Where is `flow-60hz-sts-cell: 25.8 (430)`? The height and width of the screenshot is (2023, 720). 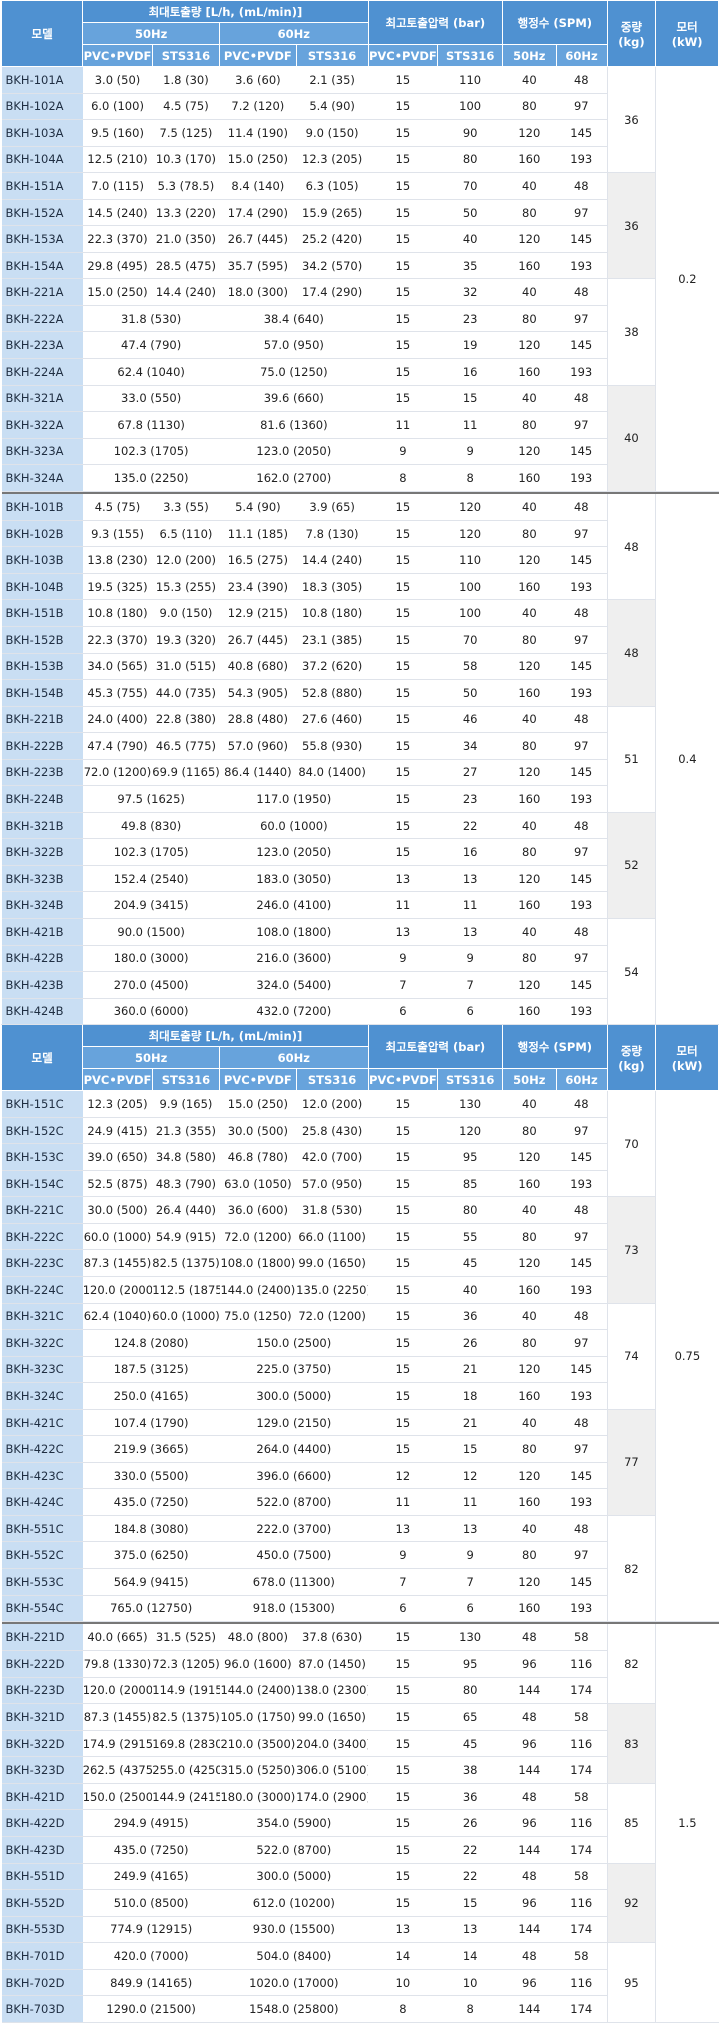
flow-60hz-sts-cell: 25.8 (430) is located at coordinates (332, 1131).